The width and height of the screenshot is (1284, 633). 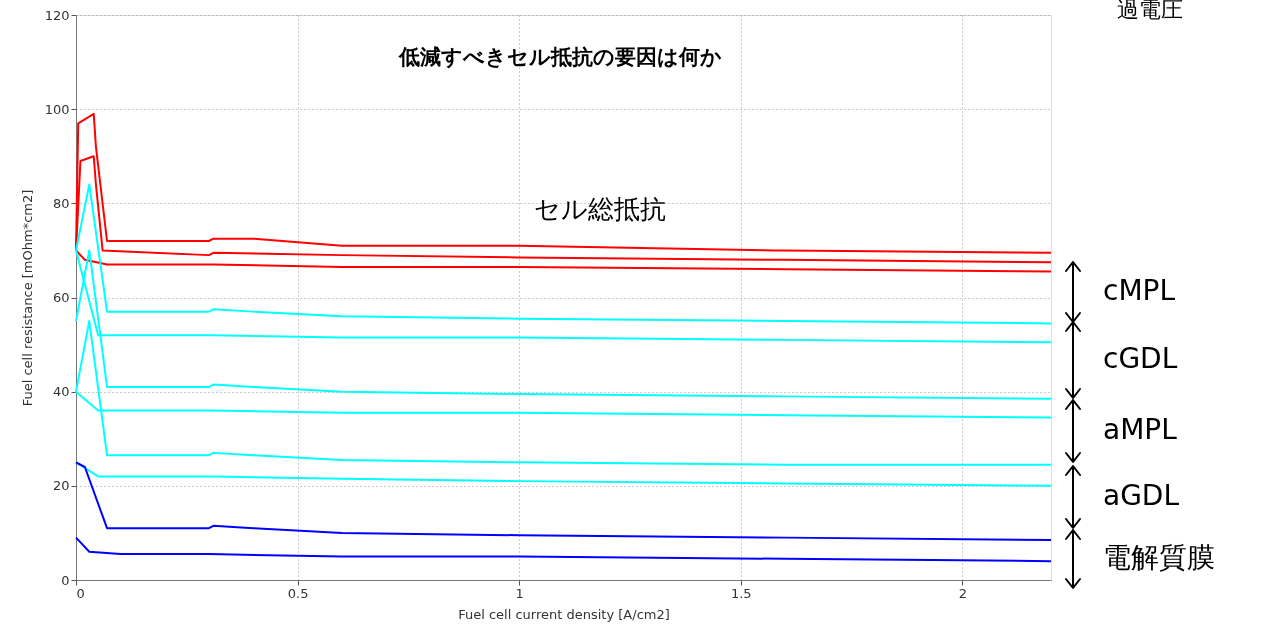 I want to click on y-axis-title: Fuel cell resistance [mOhm*cm2], so click(x=27, y=298).